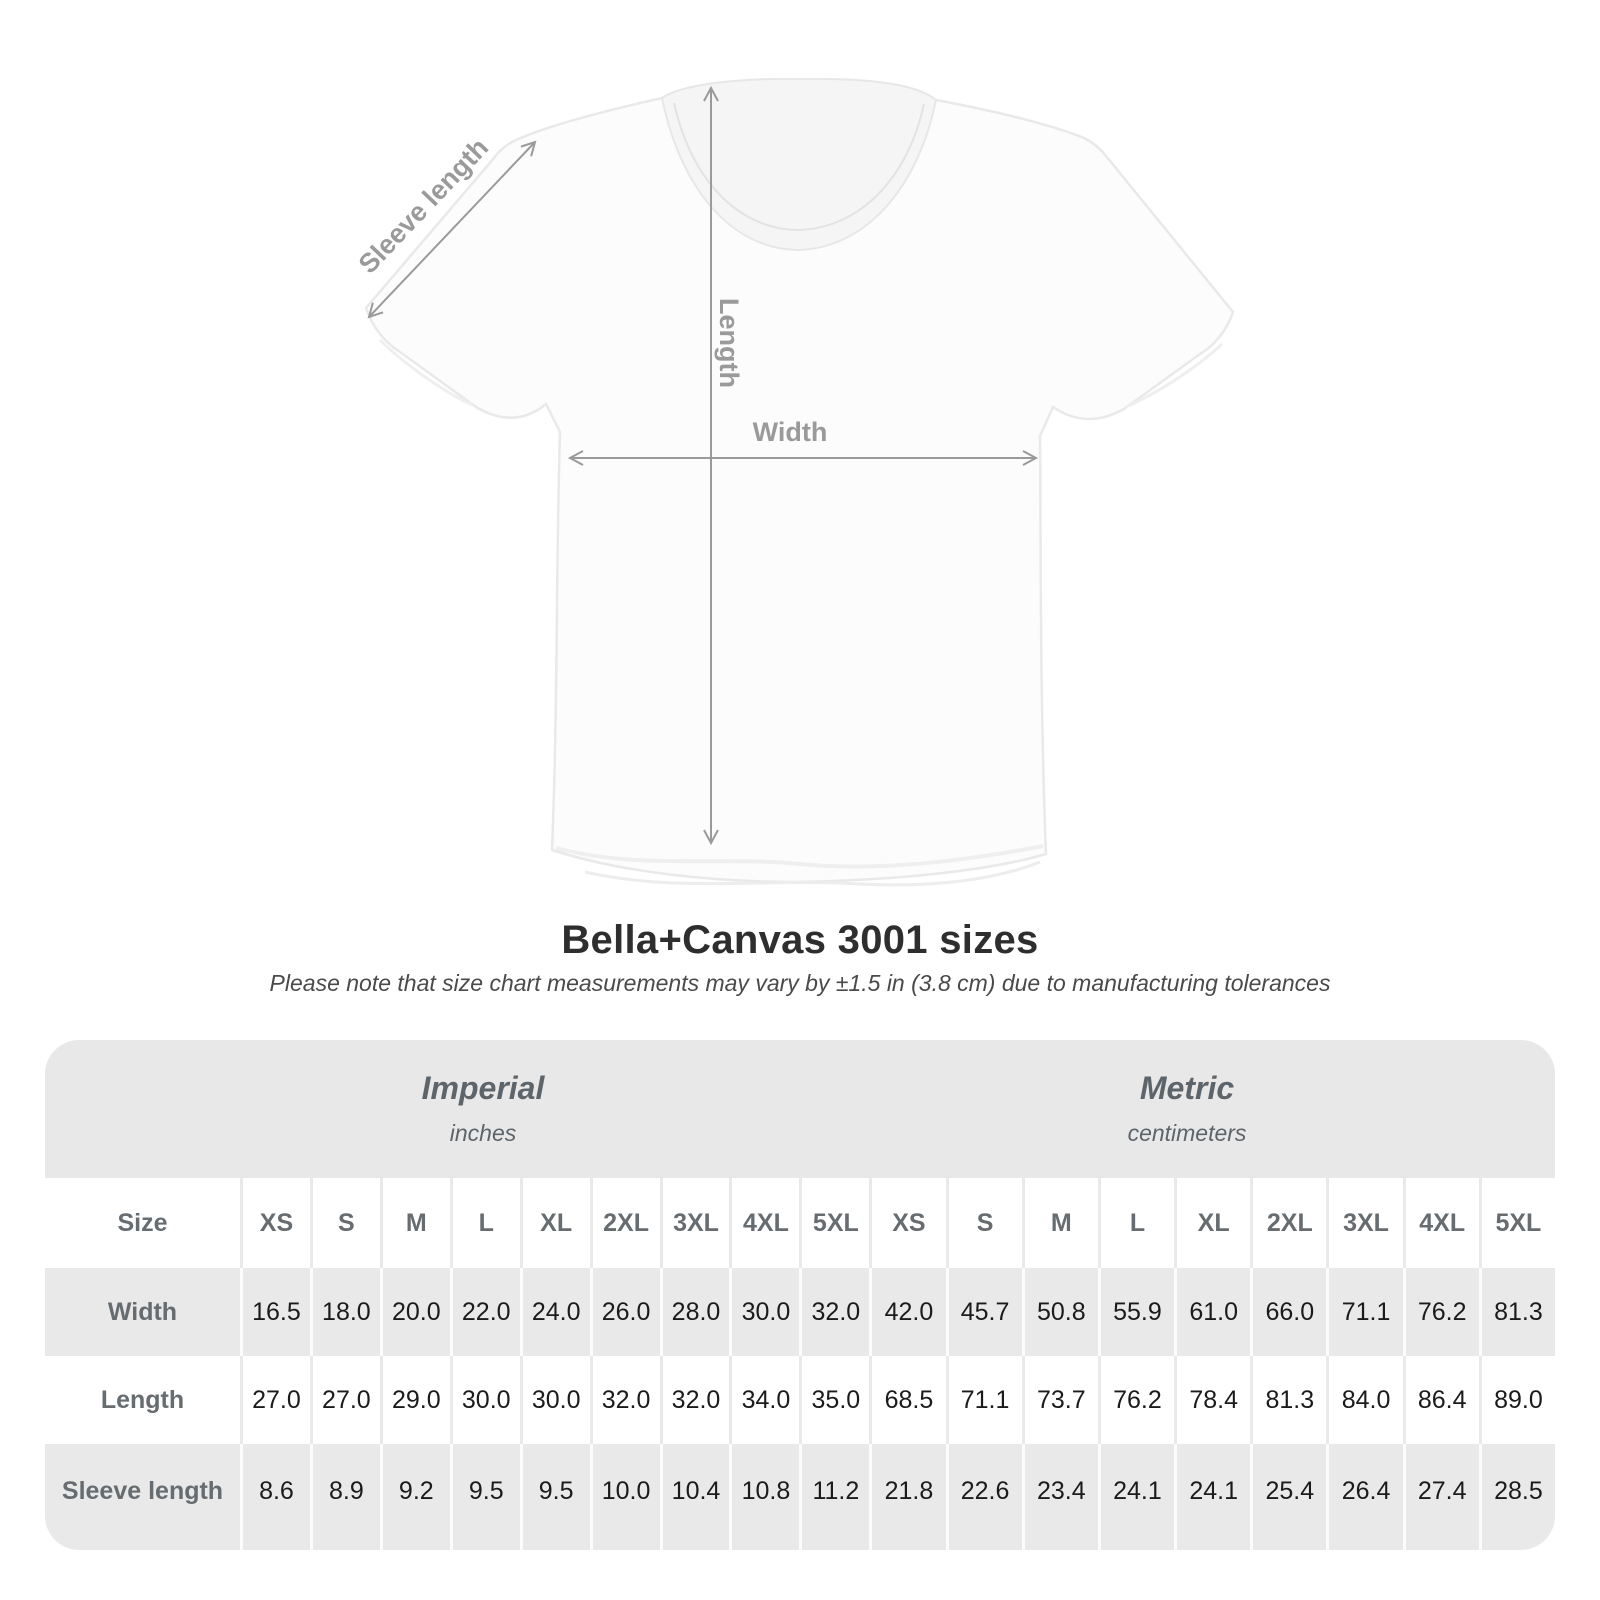 This screenshot has height=1600, width=1600. I want to click on metric-value-cell: 21.8, so click(907, 1497).